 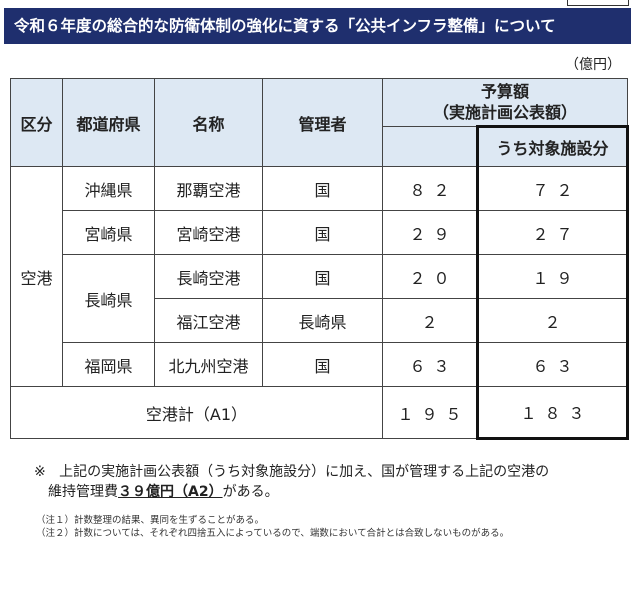 I want to click on unit-label: （億円）, so click(x=593, y=65).